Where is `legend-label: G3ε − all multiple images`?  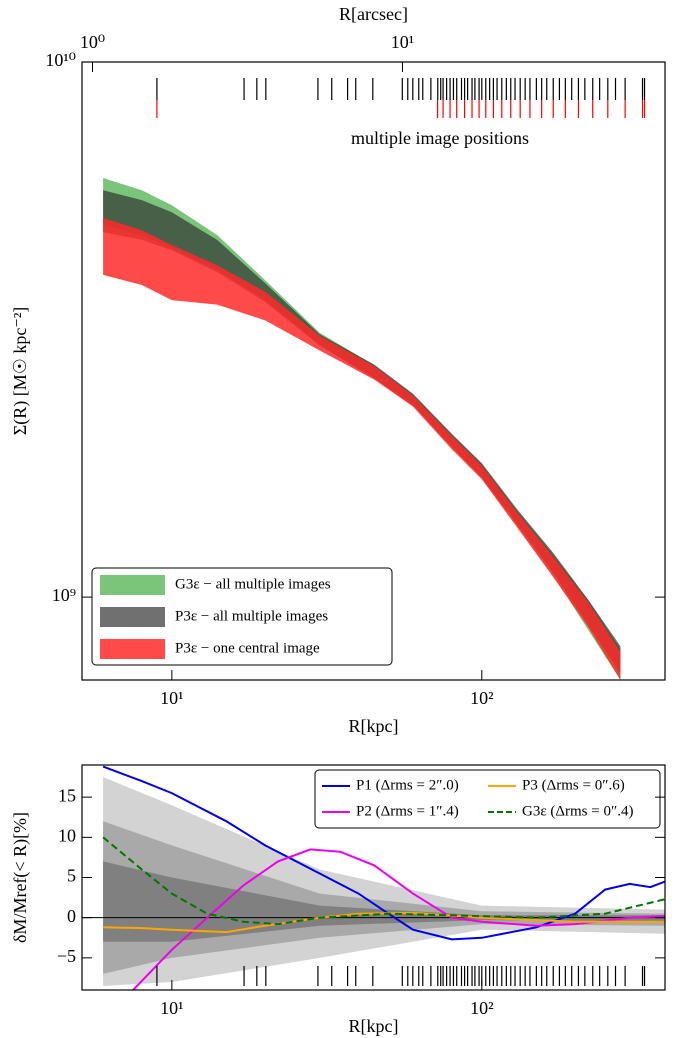
legend-label: G3ε − all multiple images is located at coordinates (253, 584).